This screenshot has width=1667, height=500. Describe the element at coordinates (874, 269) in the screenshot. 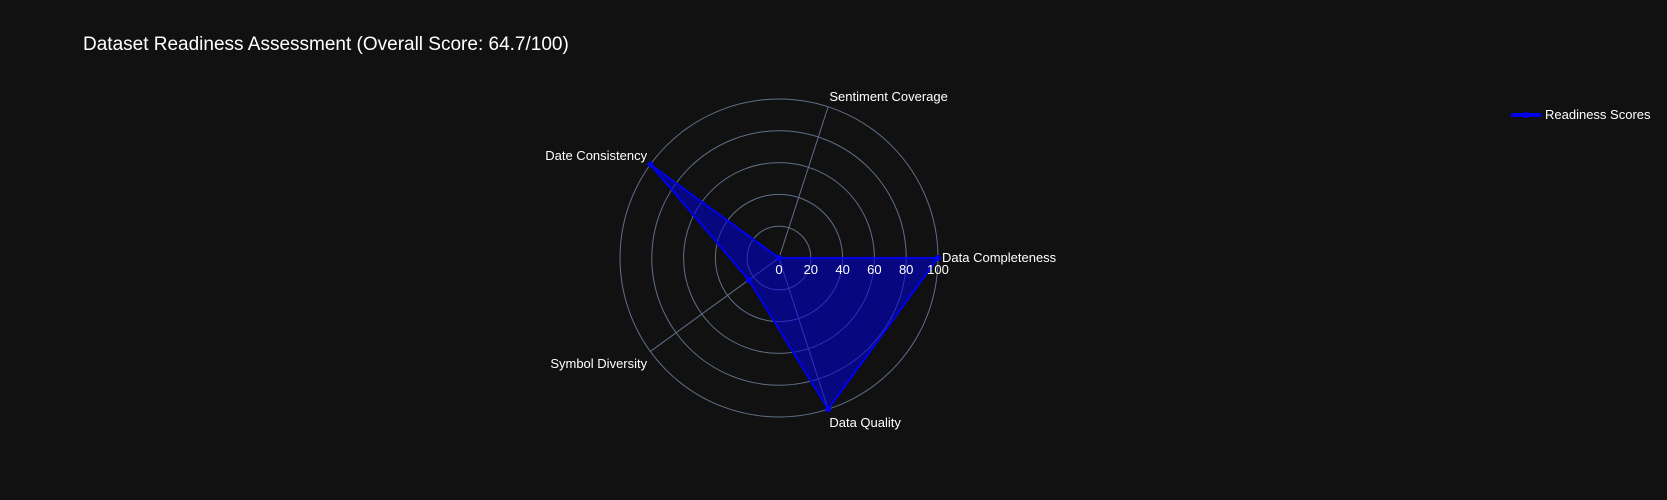

I see `radial-tick-label: 60` at that location.